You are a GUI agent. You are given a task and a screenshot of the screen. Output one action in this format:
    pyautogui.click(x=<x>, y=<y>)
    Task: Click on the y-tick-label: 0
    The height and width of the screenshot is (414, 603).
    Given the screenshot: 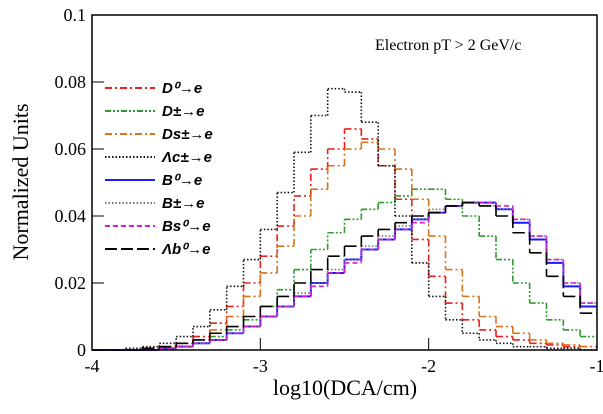 What is the action you would take?
    pyautogui.click(x=81, y=350)
    